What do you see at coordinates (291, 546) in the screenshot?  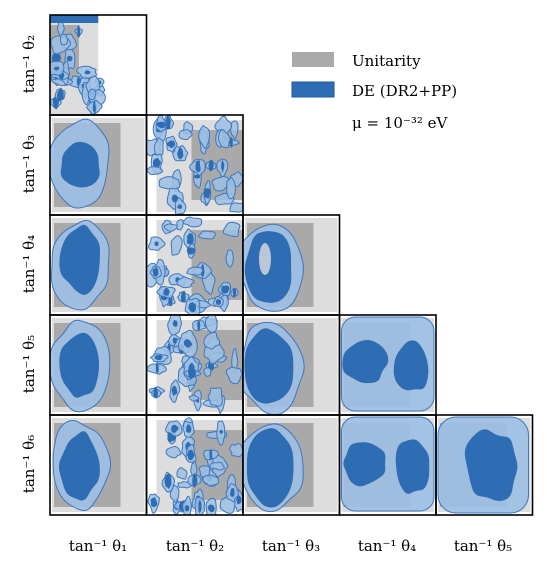 I see `xlabel-theta3: tan⁻¹ θ₃` at bounding box center [291, 546].